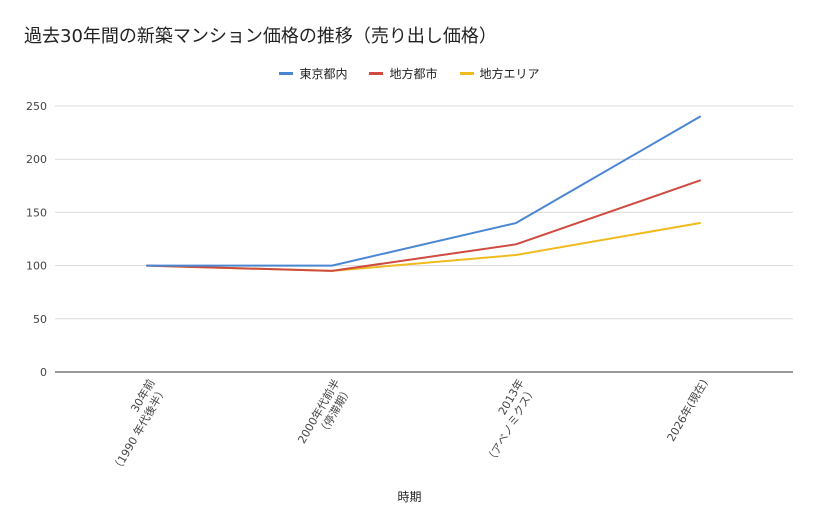 Image resolution: width=819 pixels, height=530 pixels. Describe the element at coordinates (466, 73) in the screenshot. I see `legend-swatch-regional-area` at that location.